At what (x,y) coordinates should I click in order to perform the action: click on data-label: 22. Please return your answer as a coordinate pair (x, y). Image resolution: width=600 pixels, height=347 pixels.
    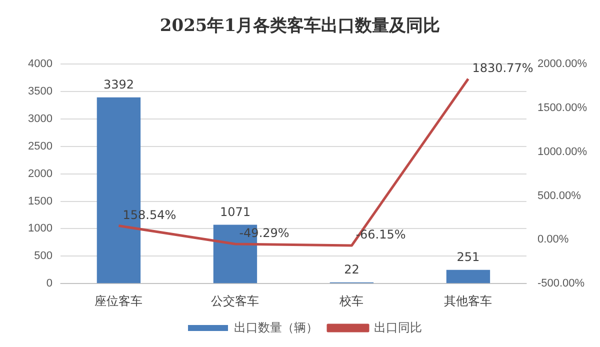
    Looking at the image, I should click on (352, 269).